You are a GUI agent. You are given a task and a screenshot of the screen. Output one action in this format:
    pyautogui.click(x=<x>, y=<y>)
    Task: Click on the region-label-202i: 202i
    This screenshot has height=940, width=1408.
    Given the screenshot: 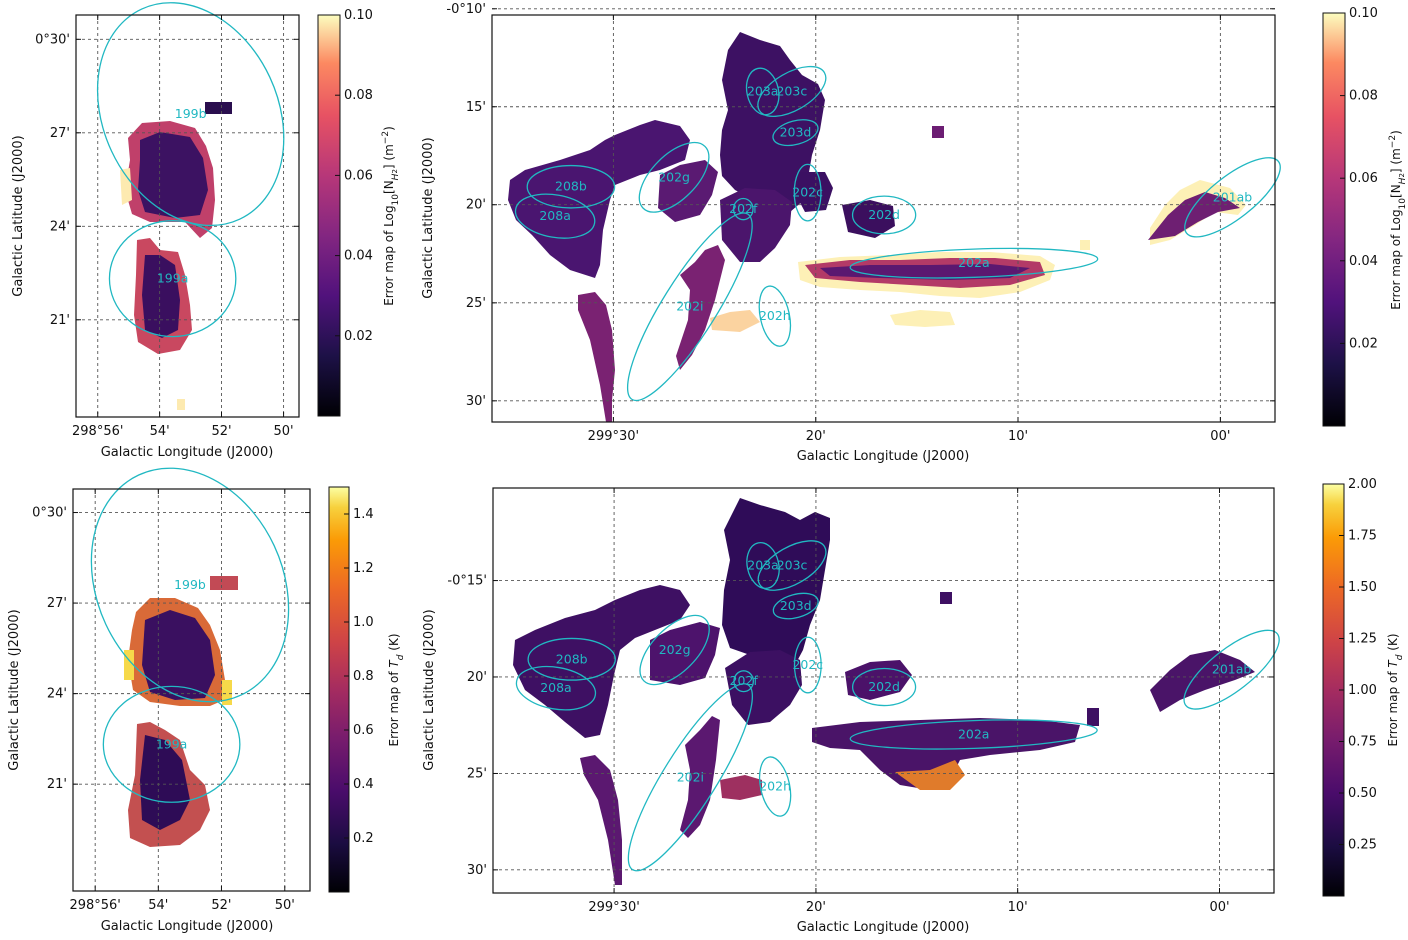 What is the action you would take?
    pyautogui.click(x=689, y=306)
    